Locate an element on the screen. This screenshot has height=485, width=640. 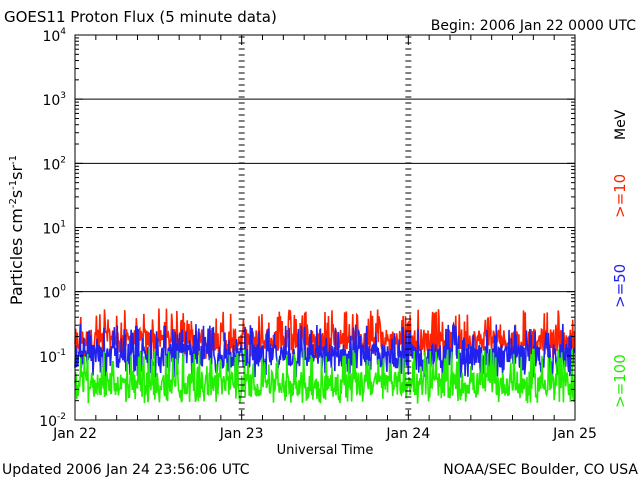
y-tick-label: 10⁴ is located at coordinates (54, 36).